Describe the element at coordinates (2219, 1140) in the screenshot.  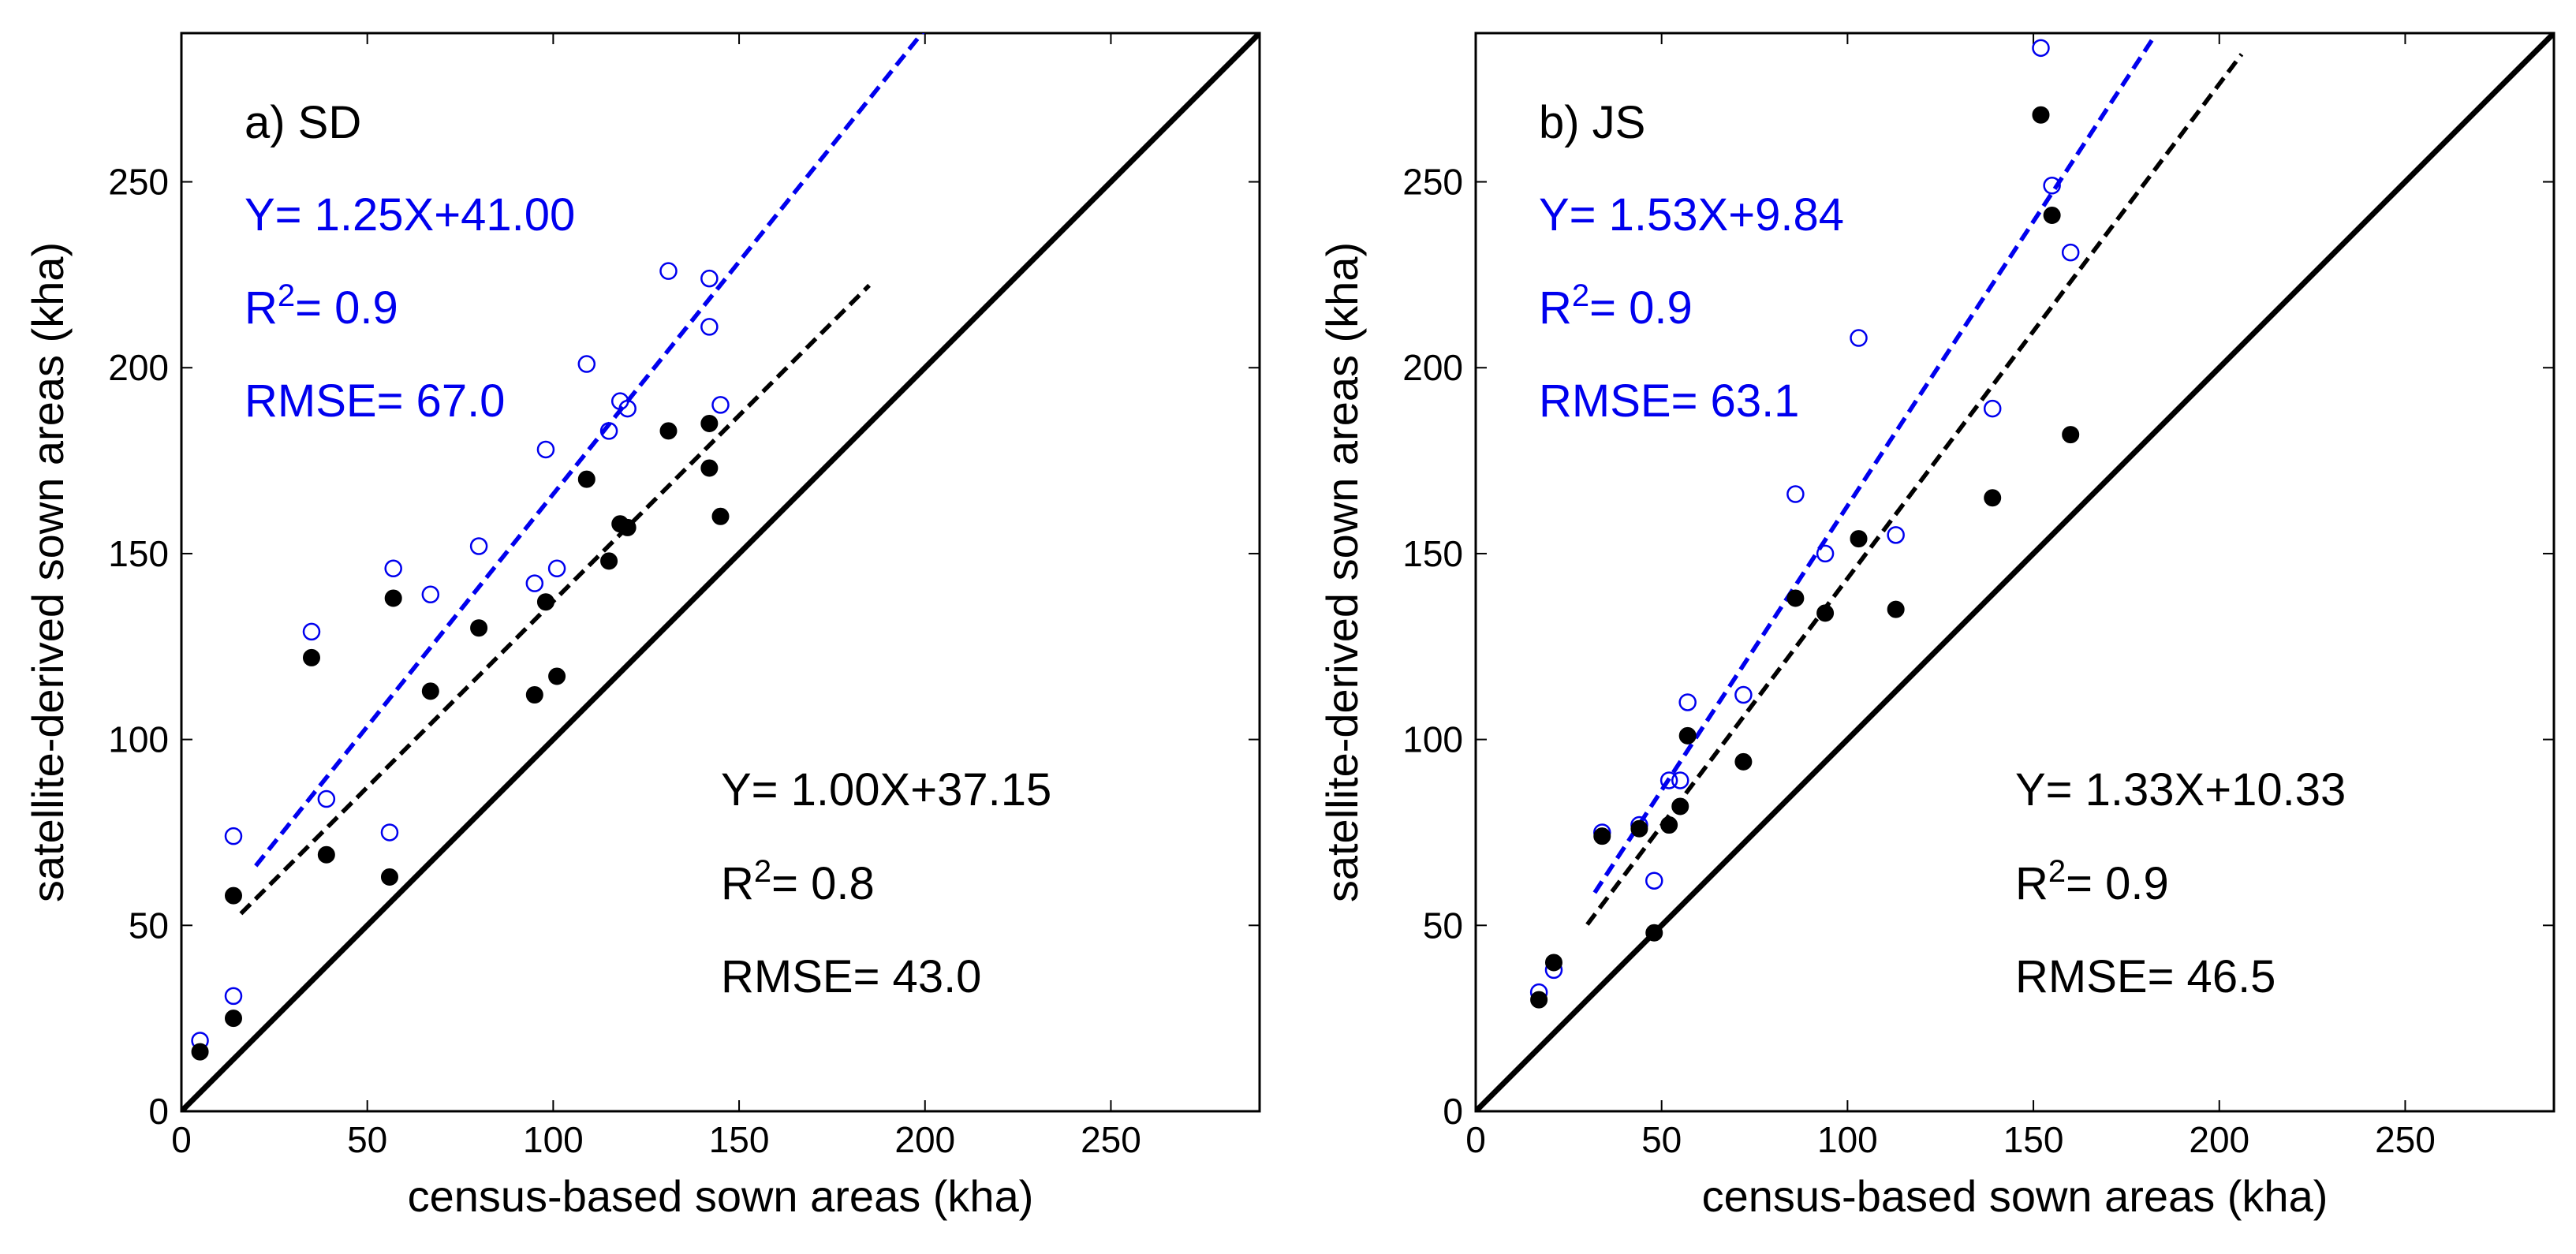
I see `x-tick-label: 200` at that location.